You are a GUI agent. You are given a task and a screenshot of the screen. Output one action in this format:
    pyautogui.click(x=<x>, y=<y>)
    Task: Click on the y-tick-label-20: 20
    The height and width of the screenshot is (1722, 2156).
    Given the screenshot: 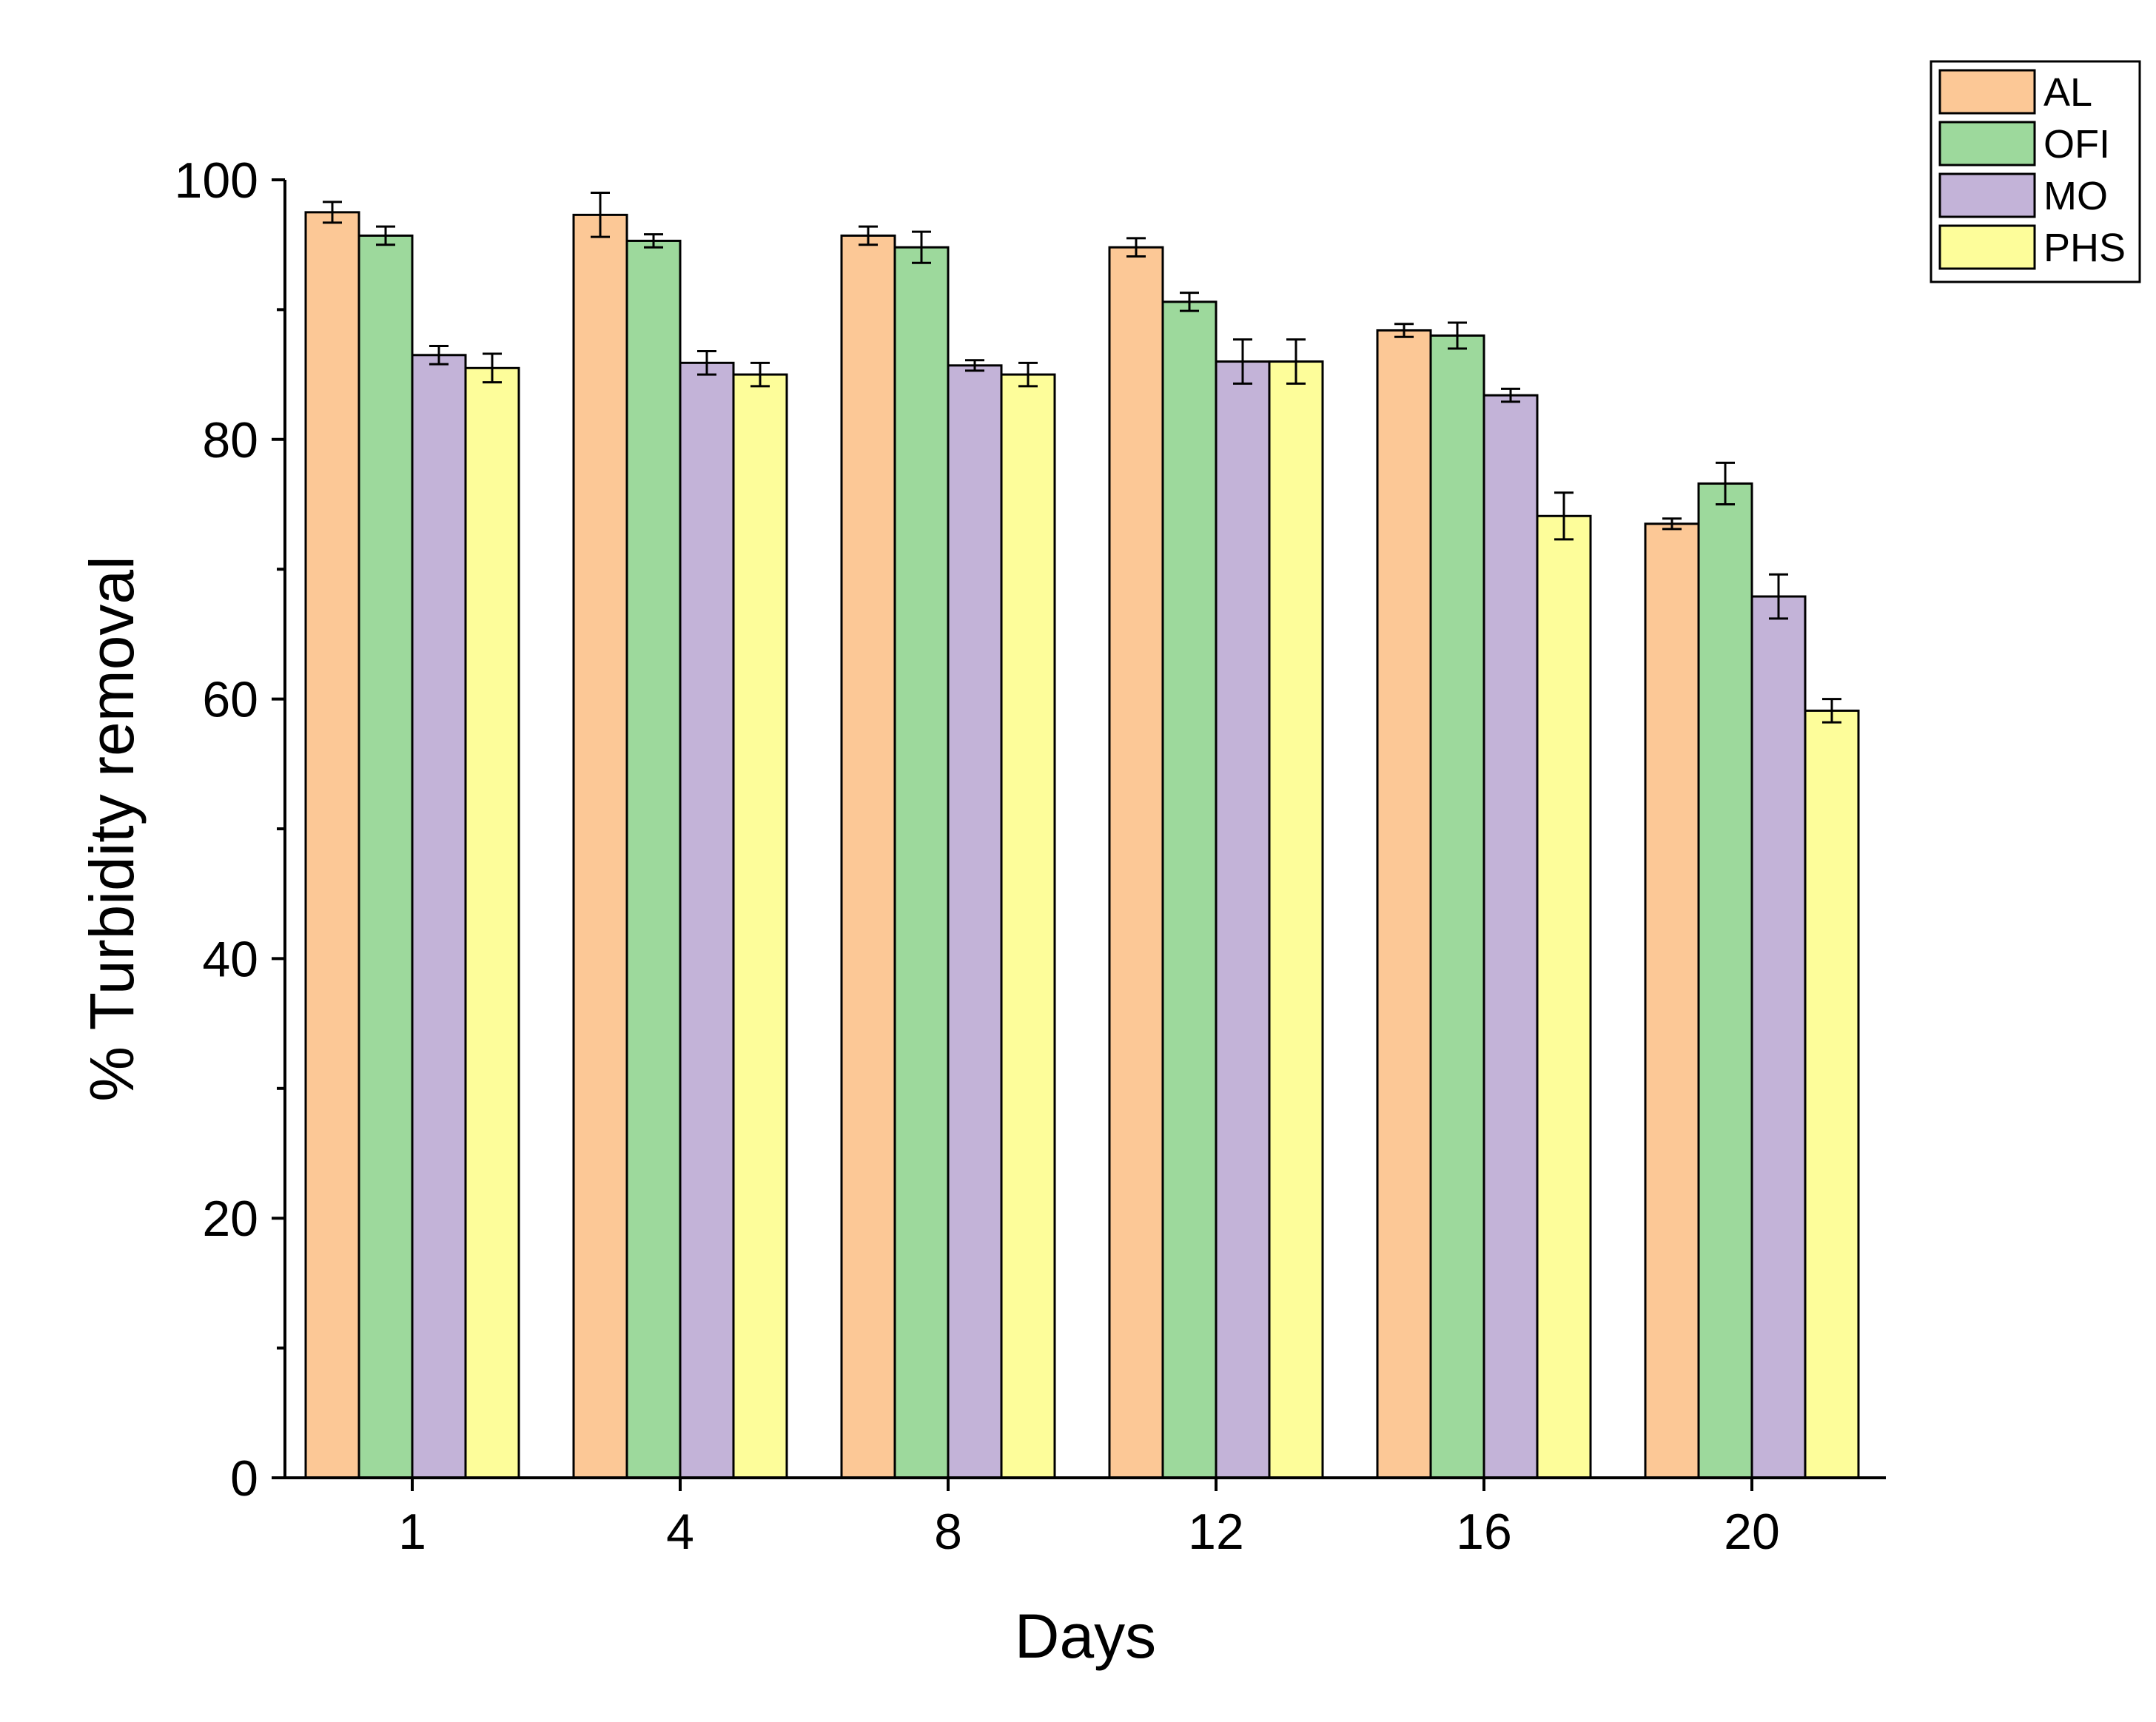 What is the action you would take?
    pyautogui.click(x=230, y=1219)
    